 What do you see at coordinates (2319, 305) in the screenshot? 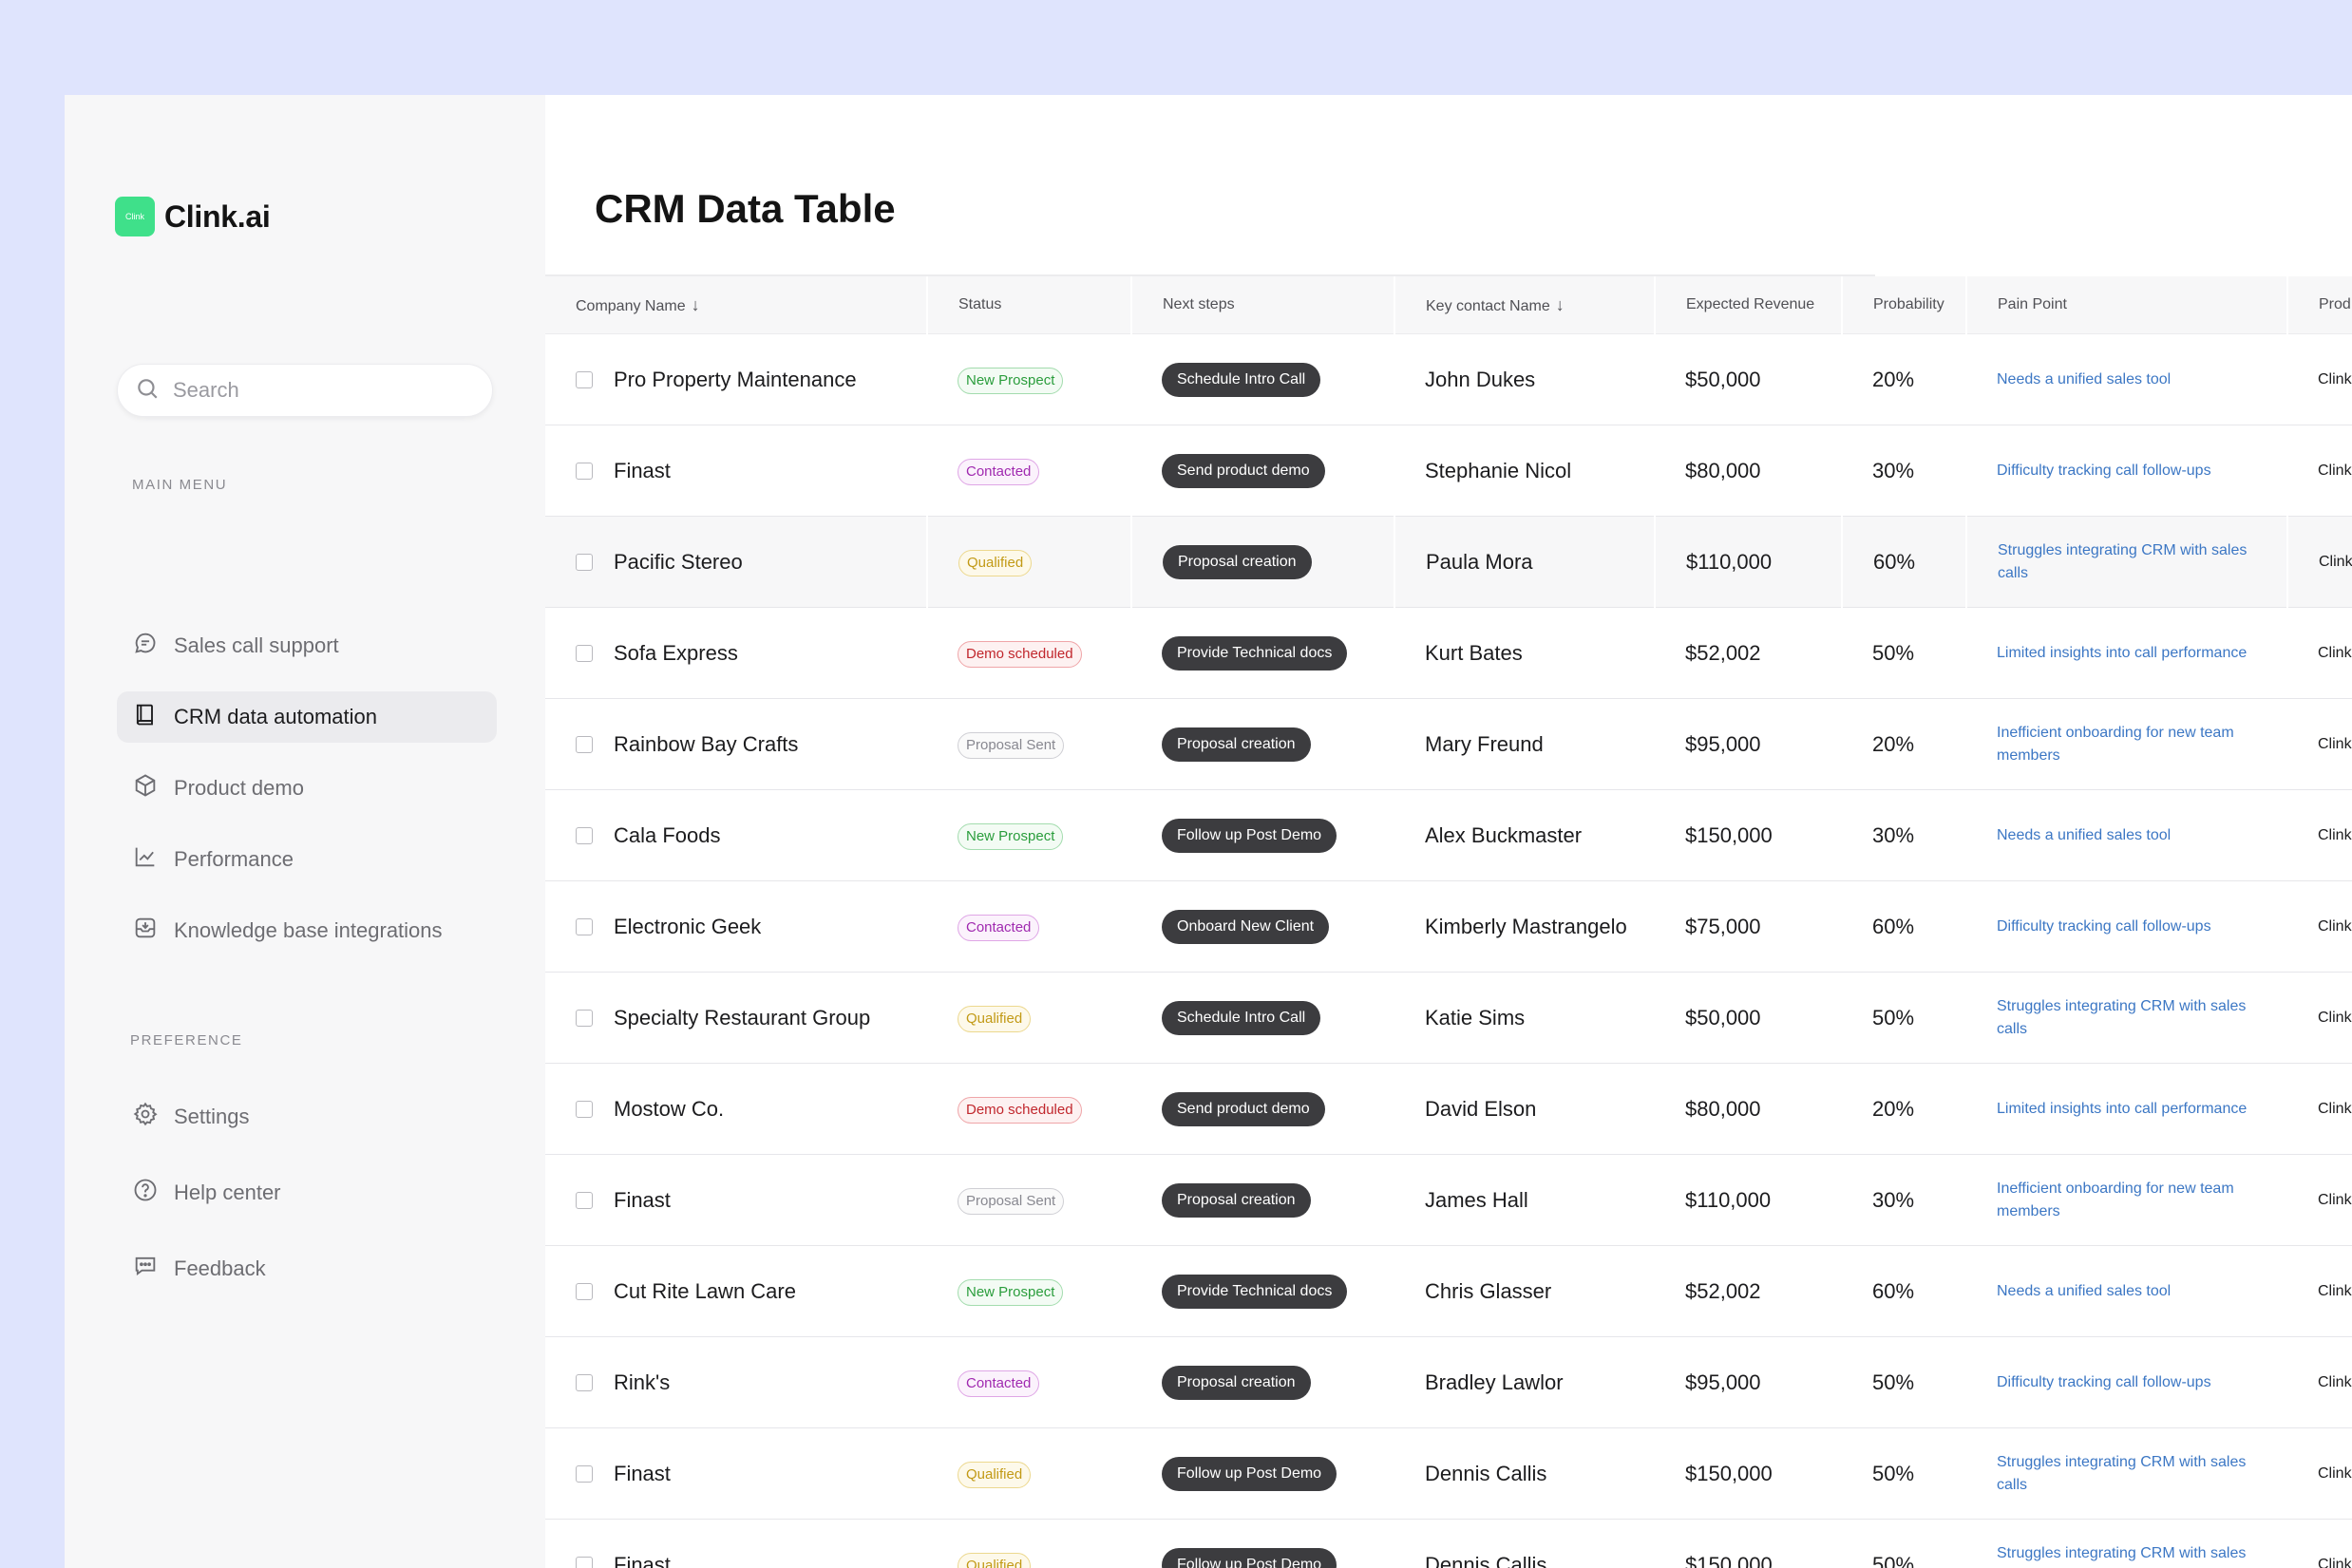
I see `column-header-product: Prod` at bounding box center [2319, 305].